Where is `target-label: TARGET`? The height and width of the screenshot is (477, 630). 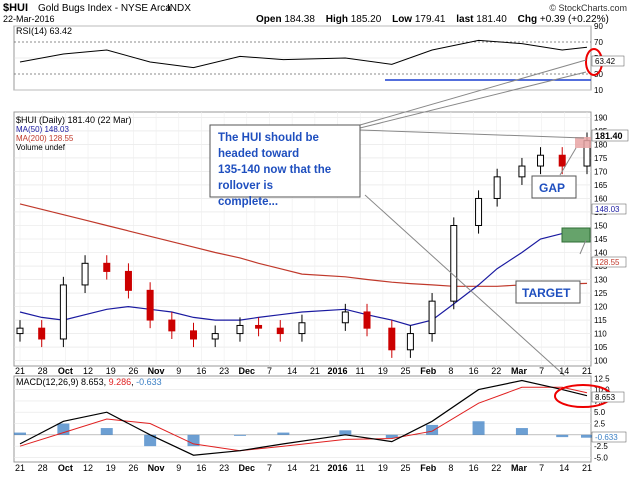 target-label: TARGET is located at coordinates (546, 293).